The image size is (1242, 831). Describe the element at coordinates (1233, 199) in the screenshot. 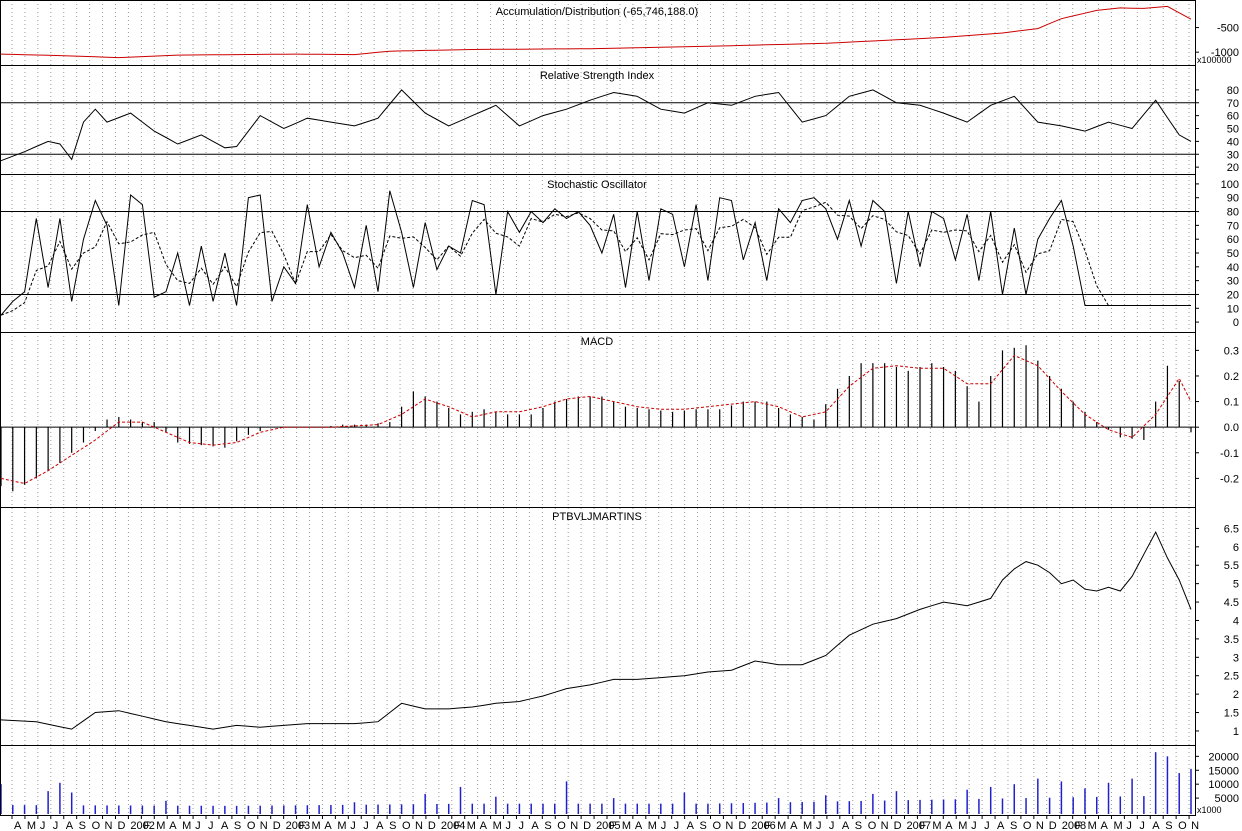

I see `y-tick-label: 90` at that location.